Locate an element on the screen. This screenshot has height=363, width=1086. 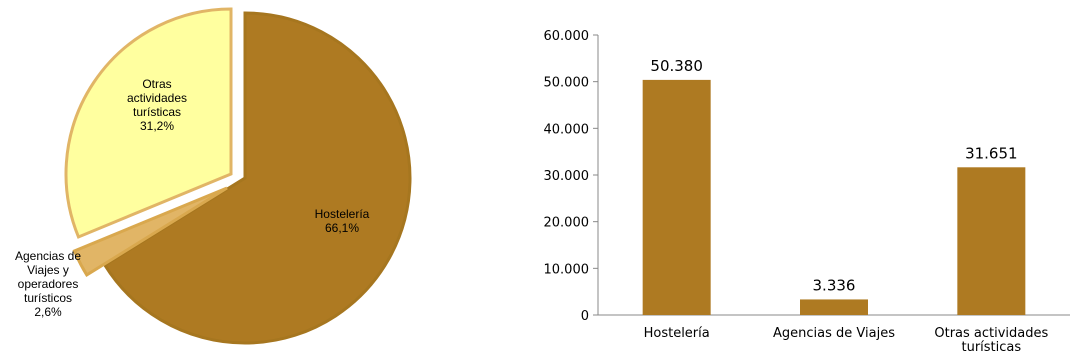
pie-label-otras: Otras actividades turísticas 31,2% is located at coordinates (157, 105).